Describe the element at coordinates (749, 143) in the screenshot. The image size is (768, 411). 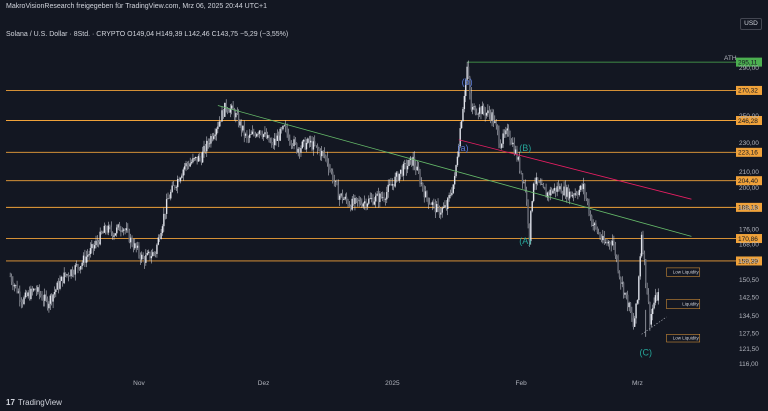
I see `y-tick-label: 230,00` at that location.